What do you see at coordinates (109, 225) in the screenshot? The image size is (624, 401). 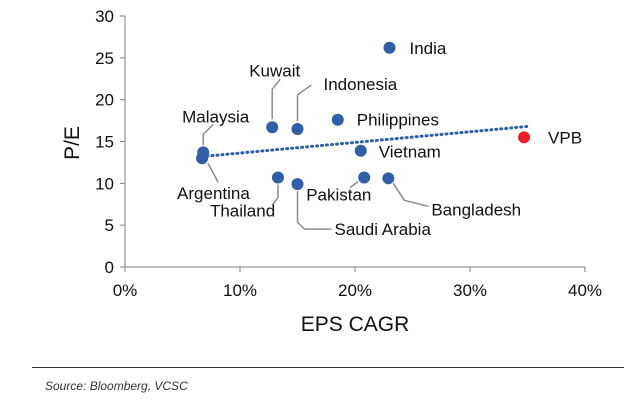 I see `y-tick-label: 5` at bounding box center [109, 225].